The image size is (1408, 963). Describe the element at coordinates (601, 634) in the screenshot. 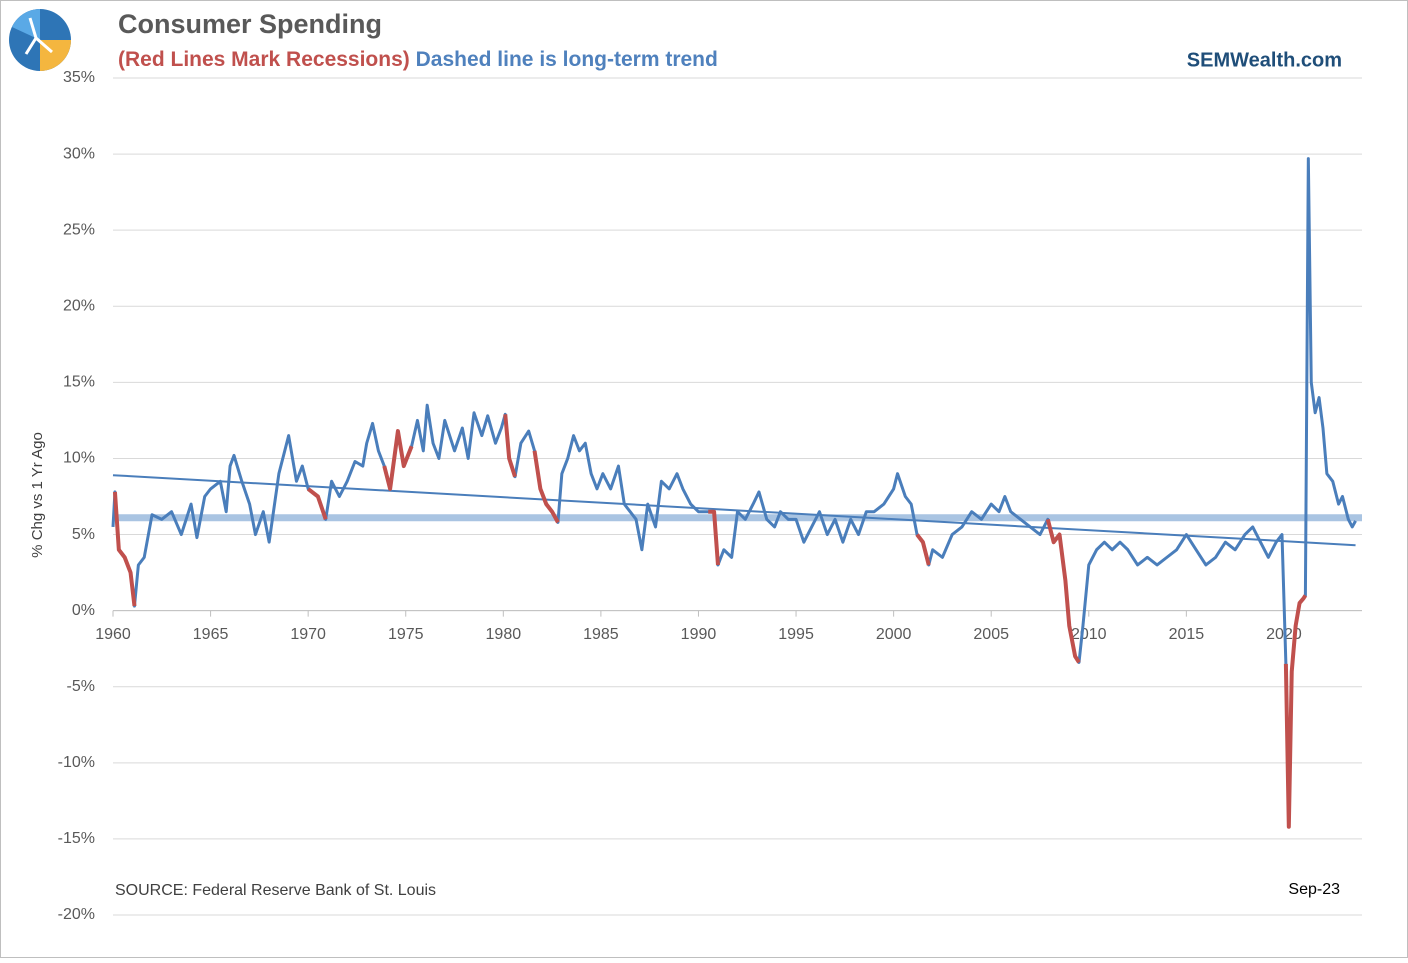

I see `x-tick-label: 1985` at that location.